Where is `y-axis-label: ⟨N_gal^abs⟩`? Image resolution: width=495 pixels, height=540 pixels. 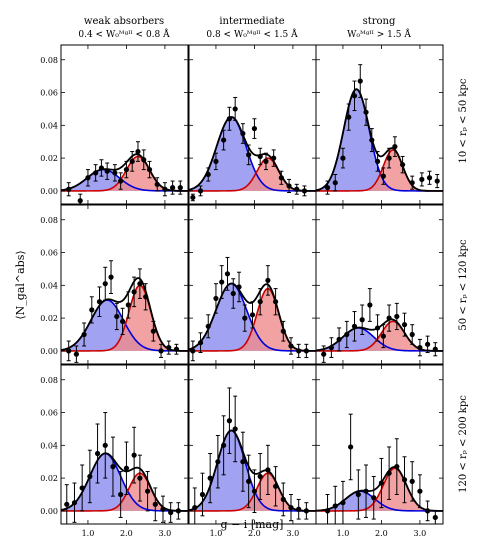 y-axis-label: ⟨N_gal^abs⟩ is located at coordinates (20, 284).